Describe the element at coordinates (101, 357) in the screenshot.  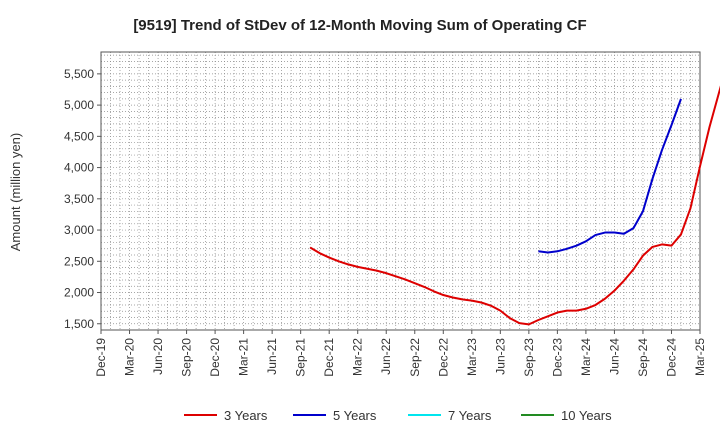
I see `x-tick-label: Dec-19` at that location.